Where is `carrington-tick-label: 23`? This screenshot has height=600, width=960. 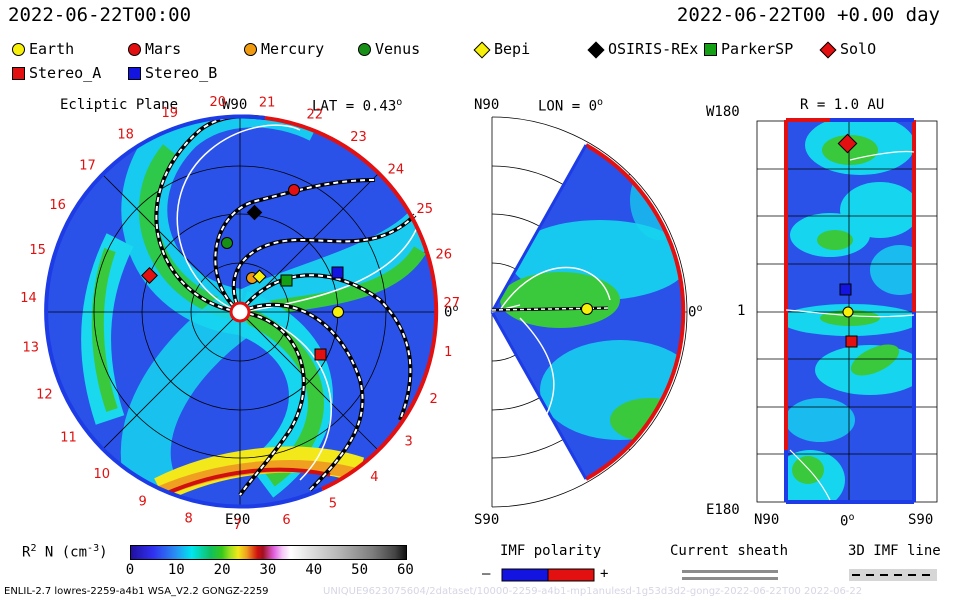
carrington-tick-label: 23 is located at coordinates (358, 137).